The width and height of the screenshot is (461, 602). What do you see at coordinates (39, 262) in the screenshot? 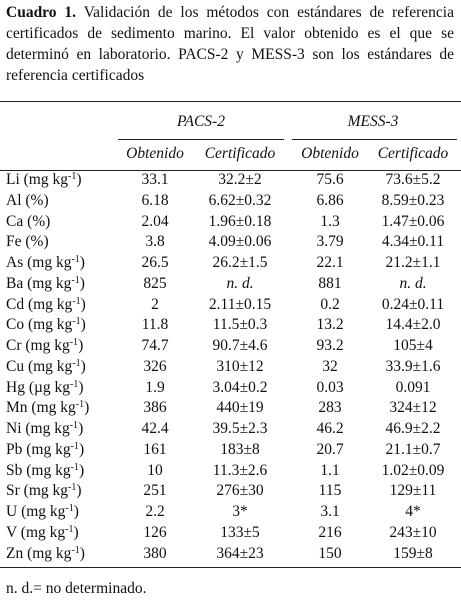
I see `label-text: As (mg kg` at bounding box center [39, 262].